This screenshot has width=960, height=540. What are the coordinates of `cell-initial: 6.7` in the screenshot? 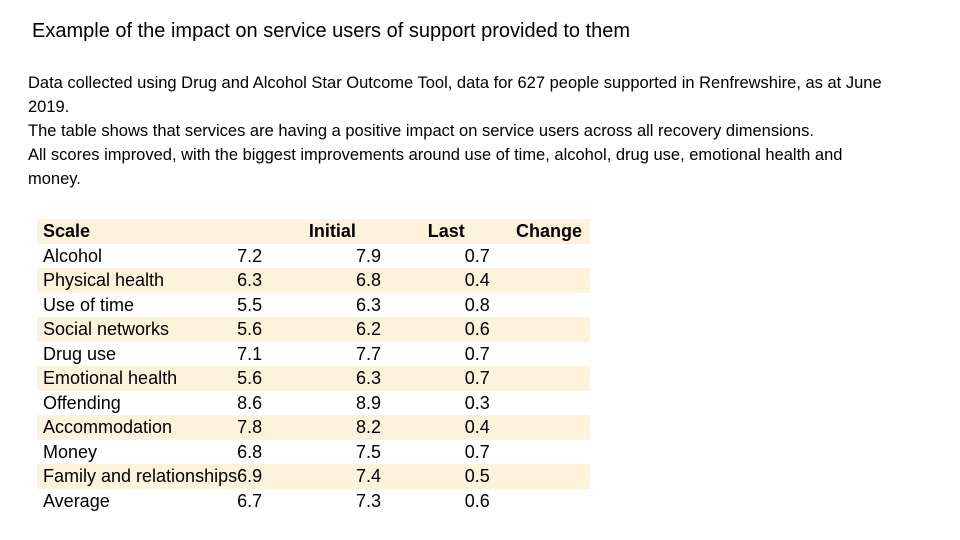 It's located at (250, 500).